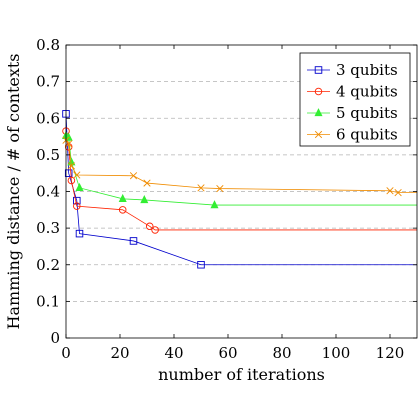 The image size is (420, 420). I want to click on y-tick-label-1: 0.1, so click(48, 301).